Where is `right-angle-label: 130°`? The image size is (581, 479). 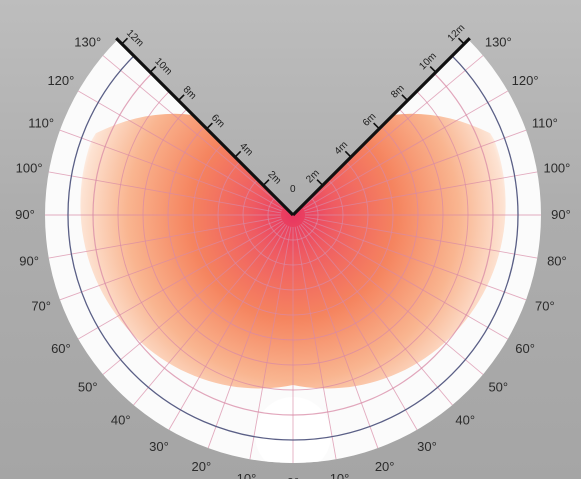 right-angle-label: 130° is located at coordinates (498, 42).